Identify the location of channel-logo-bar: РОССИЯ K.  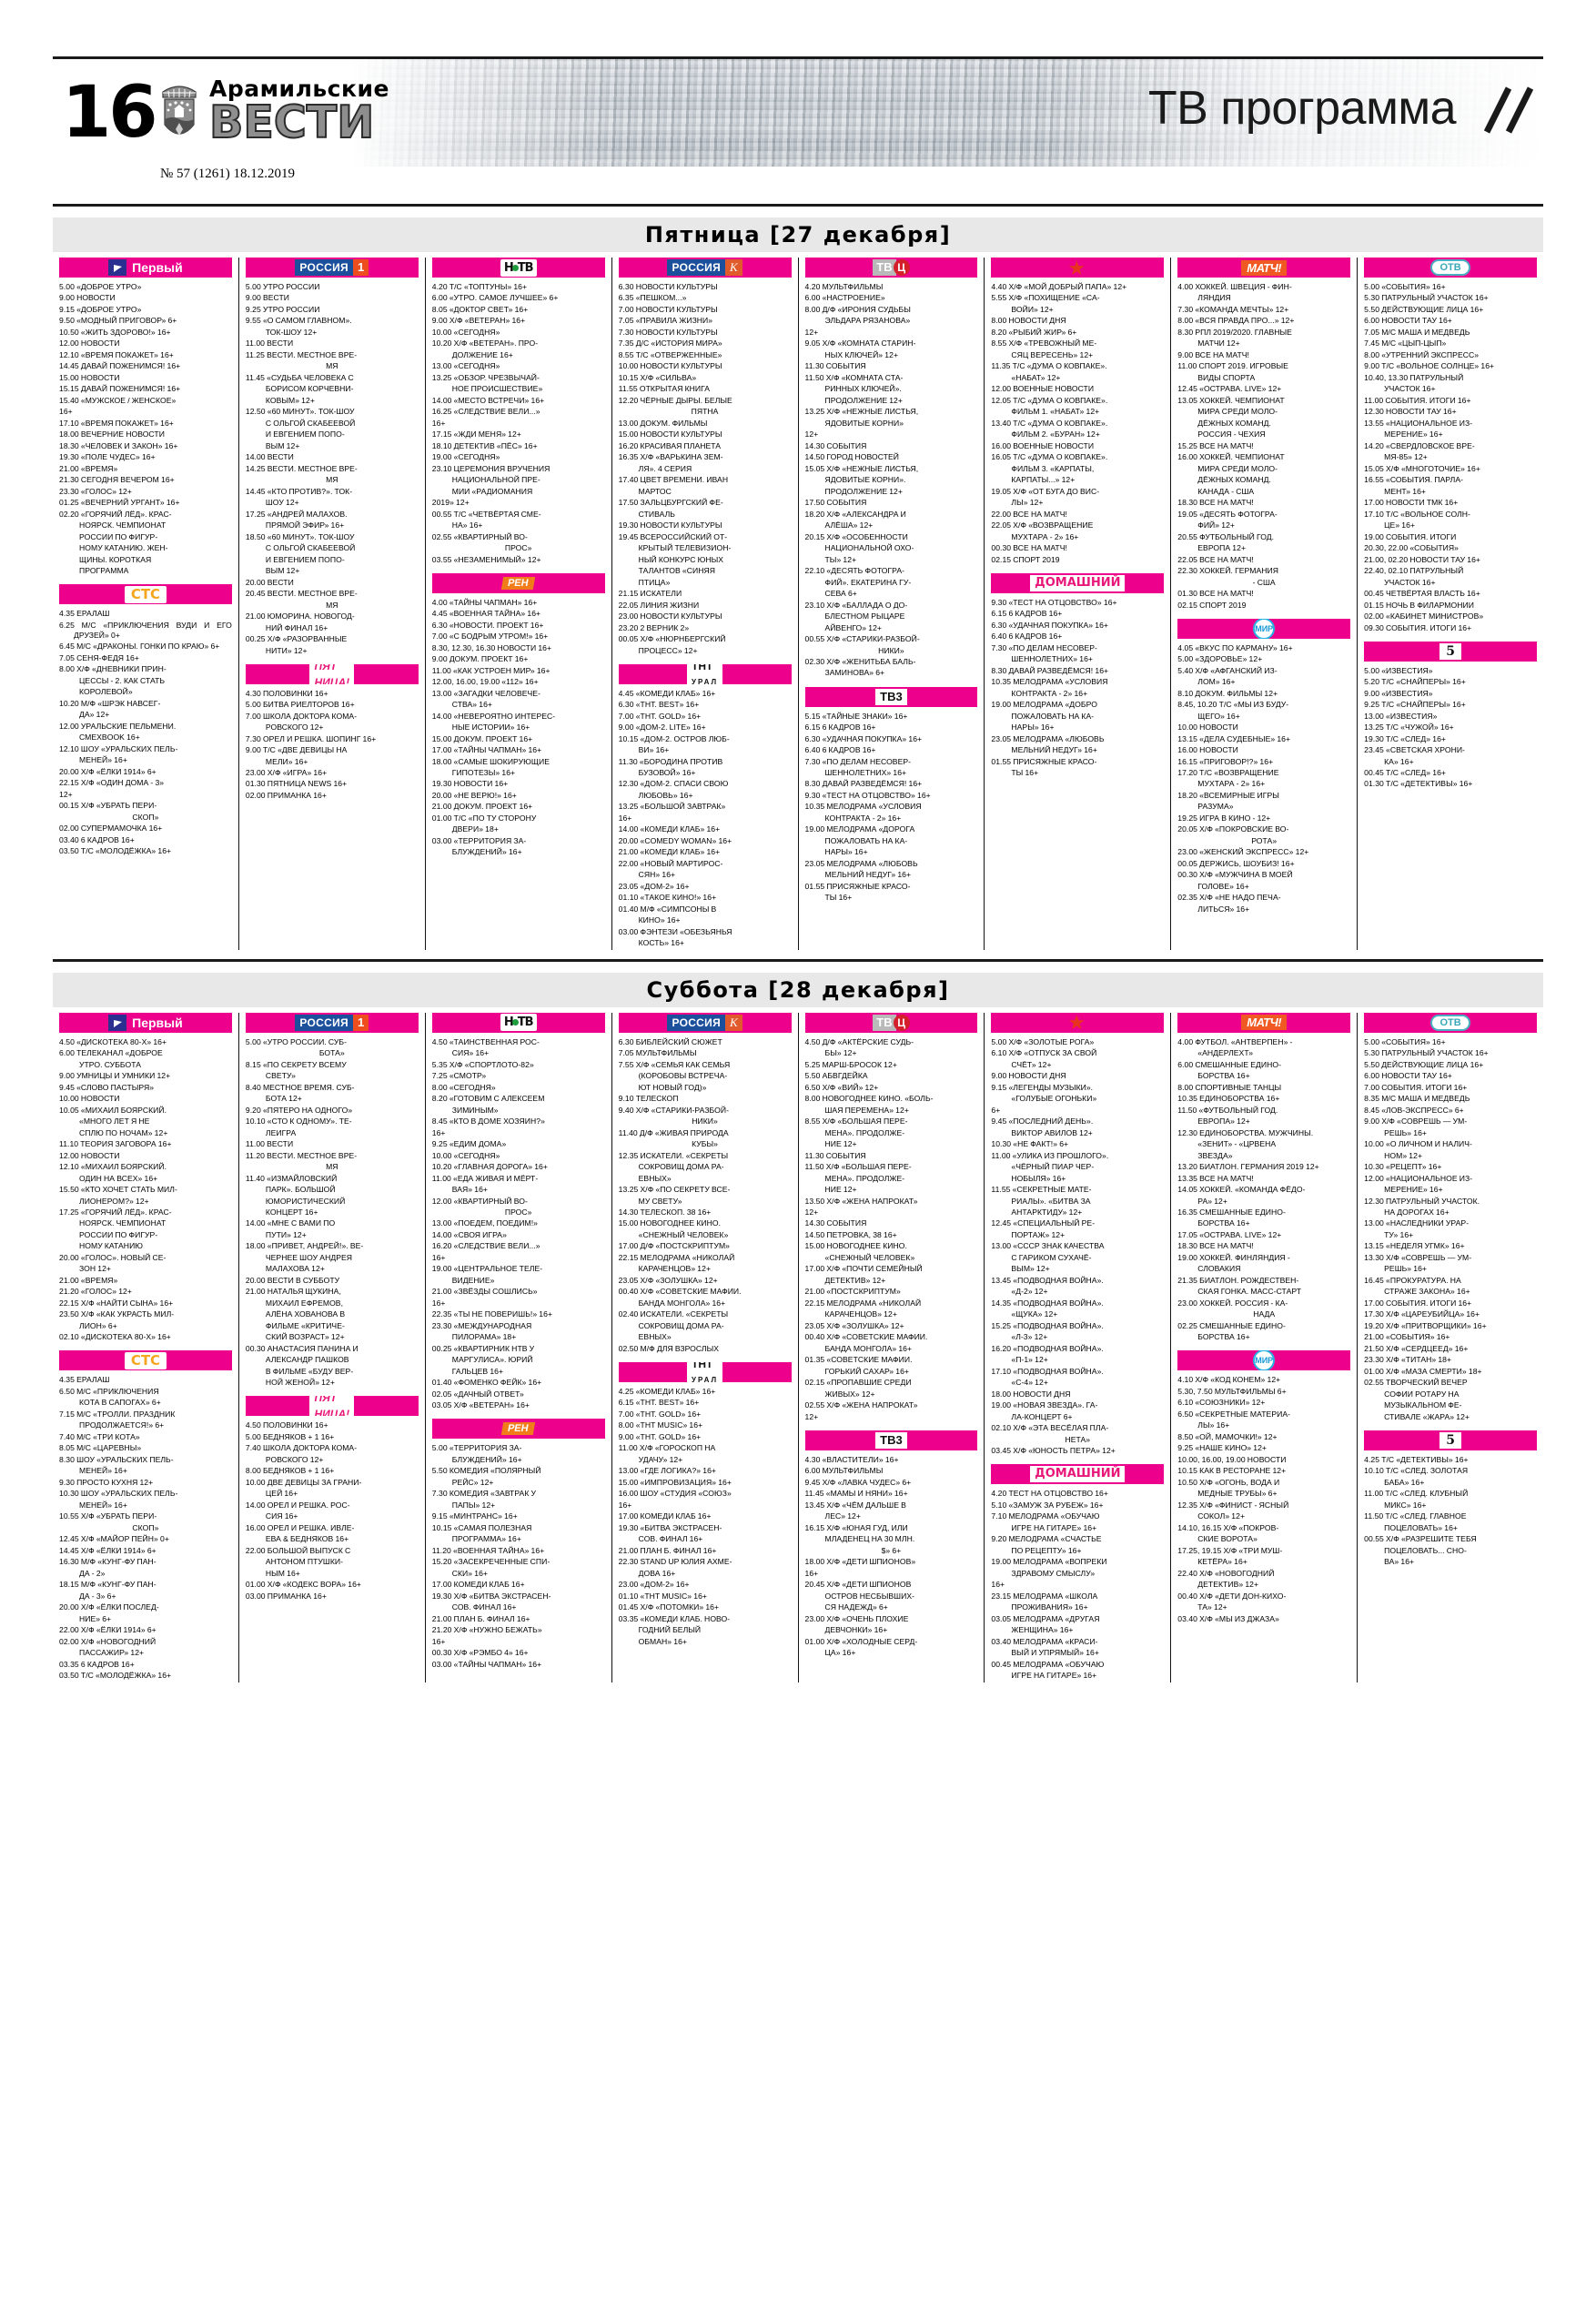
(705, 268).